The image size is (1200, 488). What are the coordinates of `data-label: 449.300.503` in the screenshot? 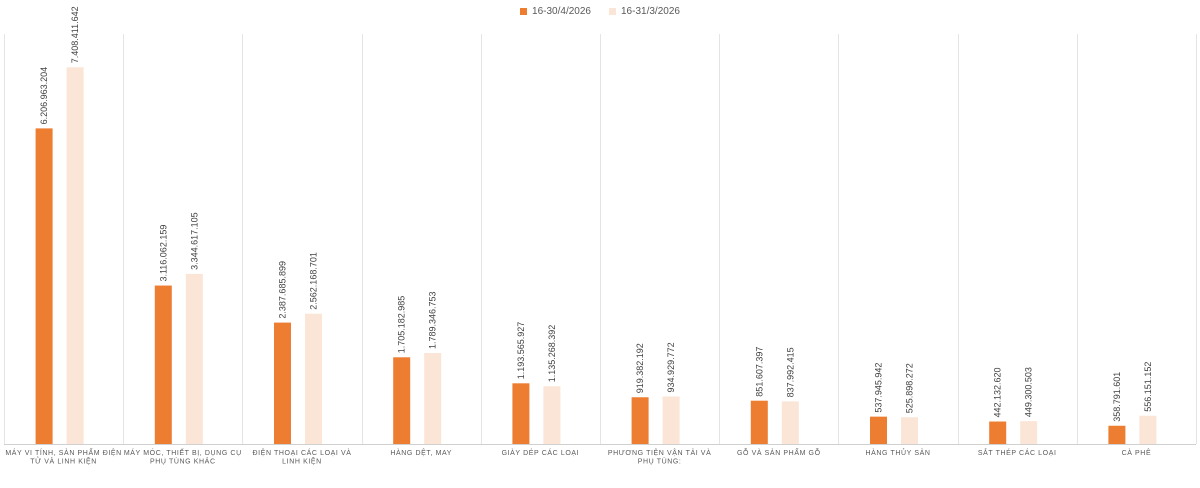 It's located at (1029, 392).